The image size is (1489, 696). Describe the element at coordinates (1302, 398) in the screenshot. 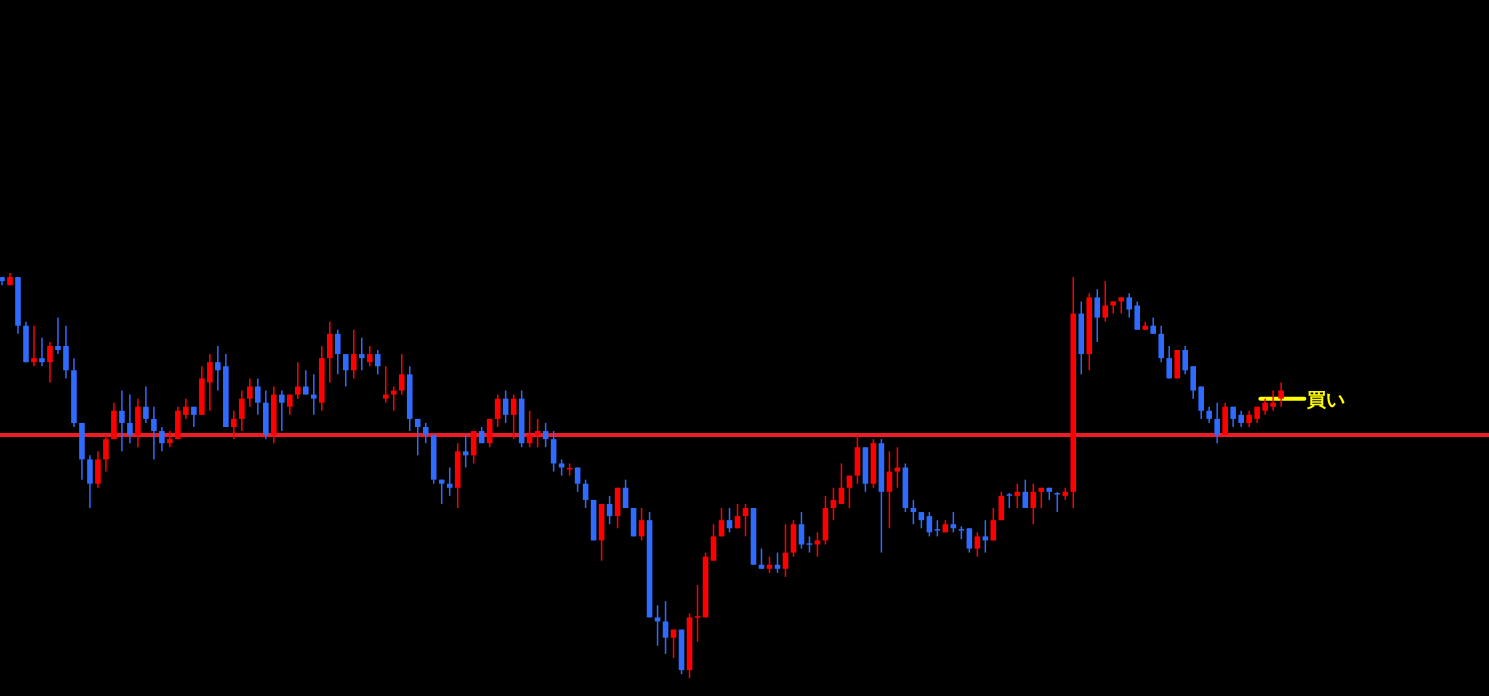

I see `ref-line-labelled: 買い` at that location.